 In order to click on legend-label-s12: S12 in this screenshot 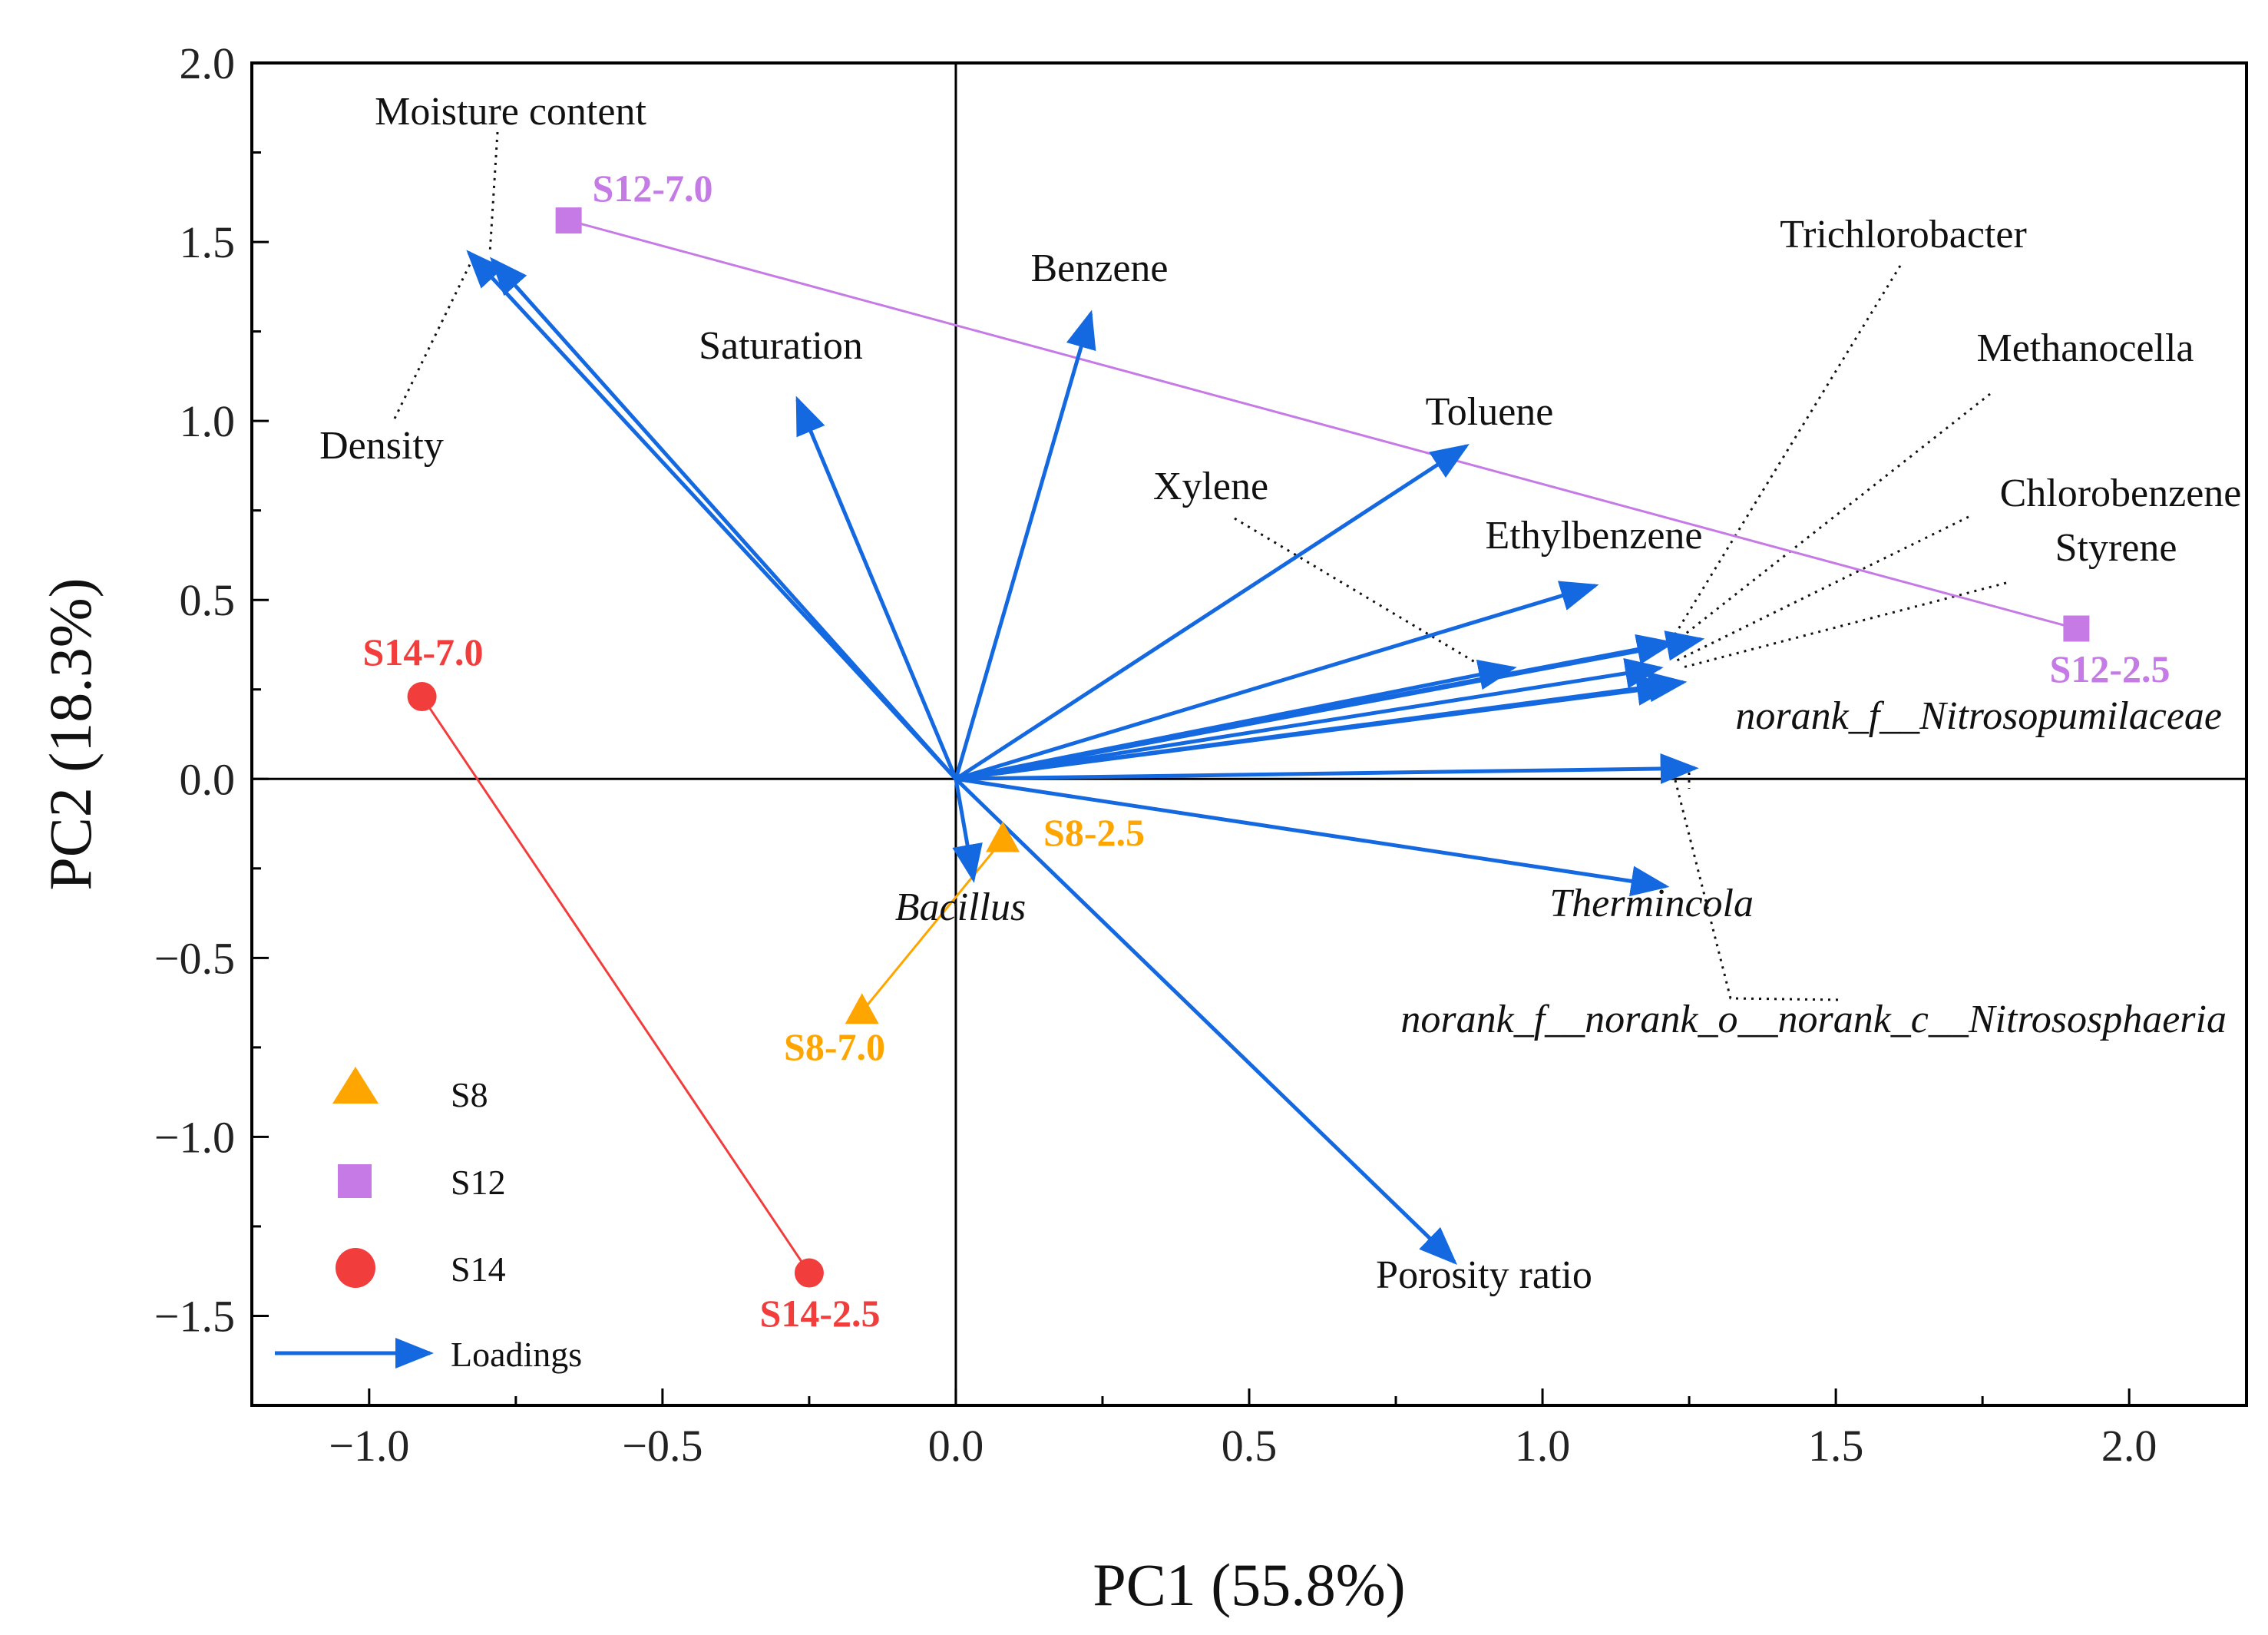, I will do `click(479, 1182)`.